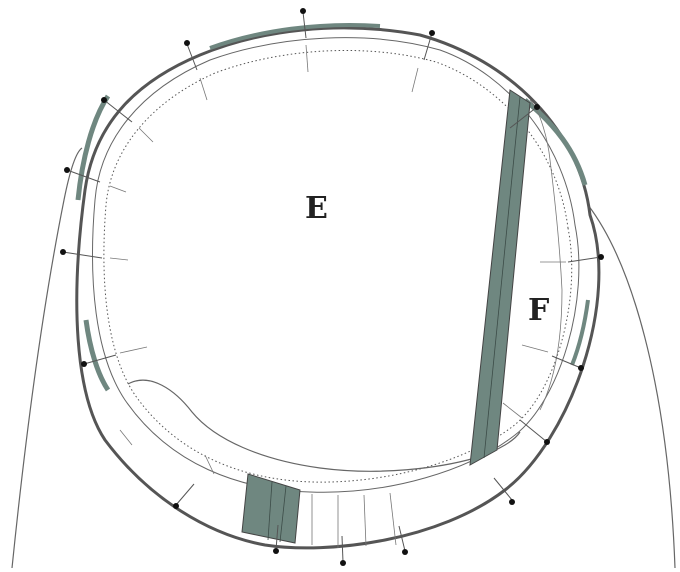 The width and height of the screenshot is (680, 572). What do you see at coordinates (295, 36) in the screenshot?
I see `rim-shading-top` at bounding box center [295, 36].